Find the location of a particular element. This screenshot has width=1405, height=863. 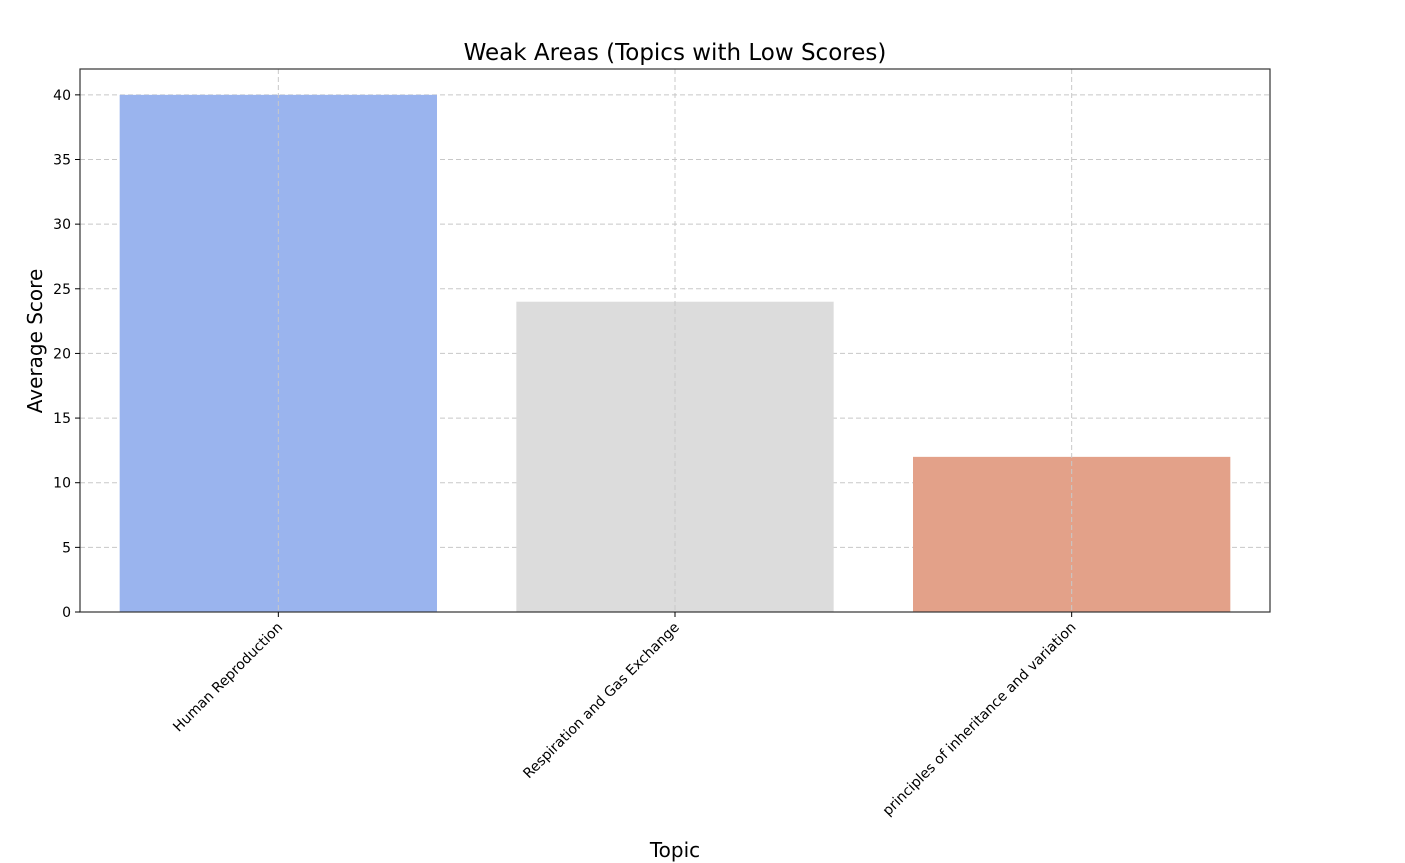

x-tick-label: principles of inheritance and variation is located at coordinates (980, 720).